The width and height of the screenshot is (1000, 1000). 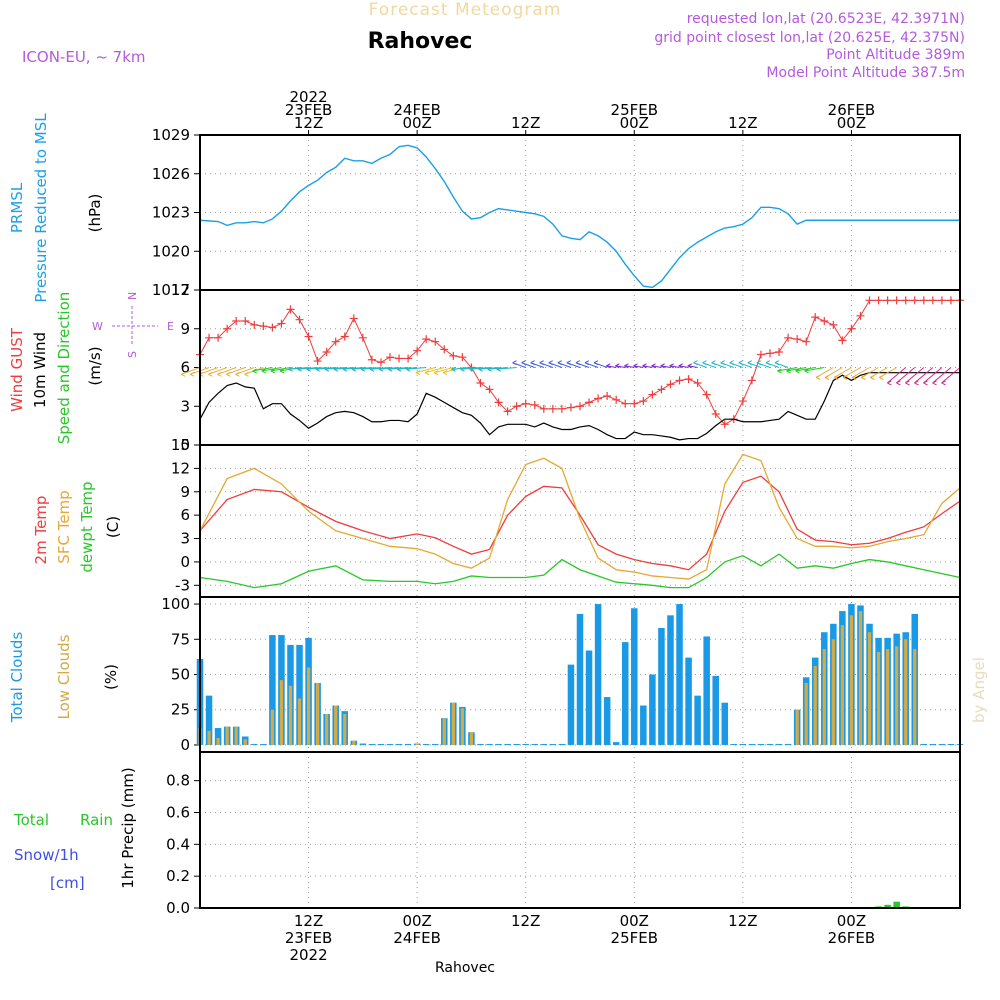 What do you see at coordinates (851, 110) in the screenshot?
I see `top-time-tick-label: 26FEB` at bounding box center [851, 110].